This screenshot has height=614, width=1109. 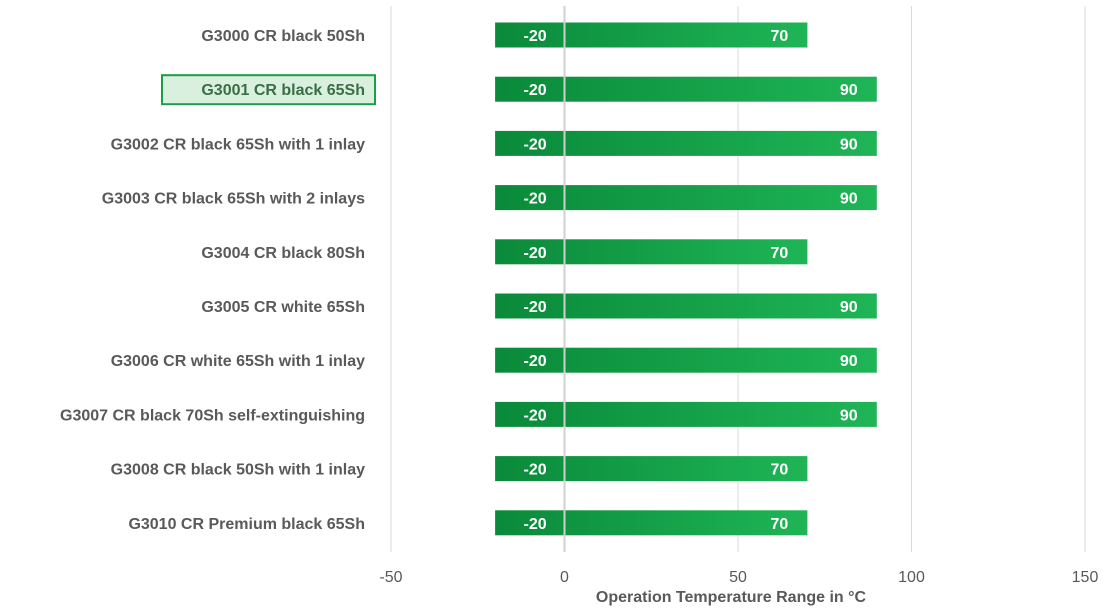 I want to click on category-label: G3003 CR black 65Sh with 2 inlays, so click(x=233, y=199).